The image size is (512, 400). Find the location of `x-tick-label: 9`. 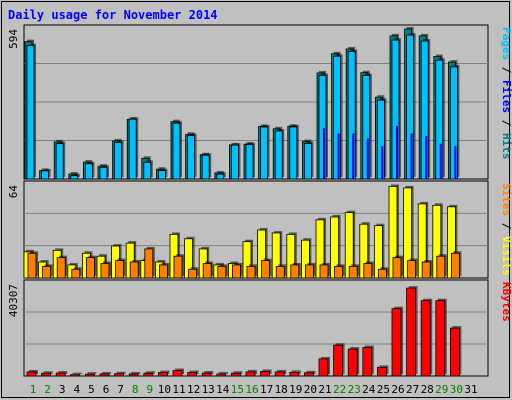

x-tick-label: 9 is located at coordinates (149, 389).